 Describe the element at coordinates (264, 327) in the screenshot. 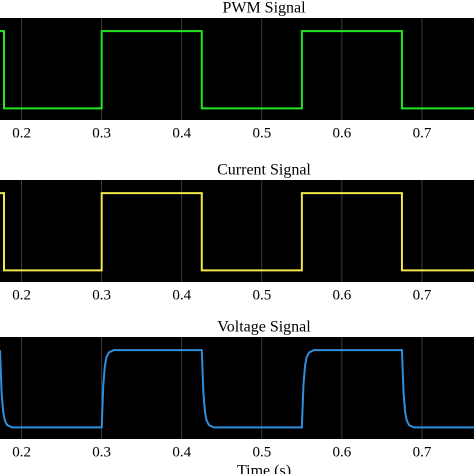

I see `panel-title: Voltage Signal` at that location.